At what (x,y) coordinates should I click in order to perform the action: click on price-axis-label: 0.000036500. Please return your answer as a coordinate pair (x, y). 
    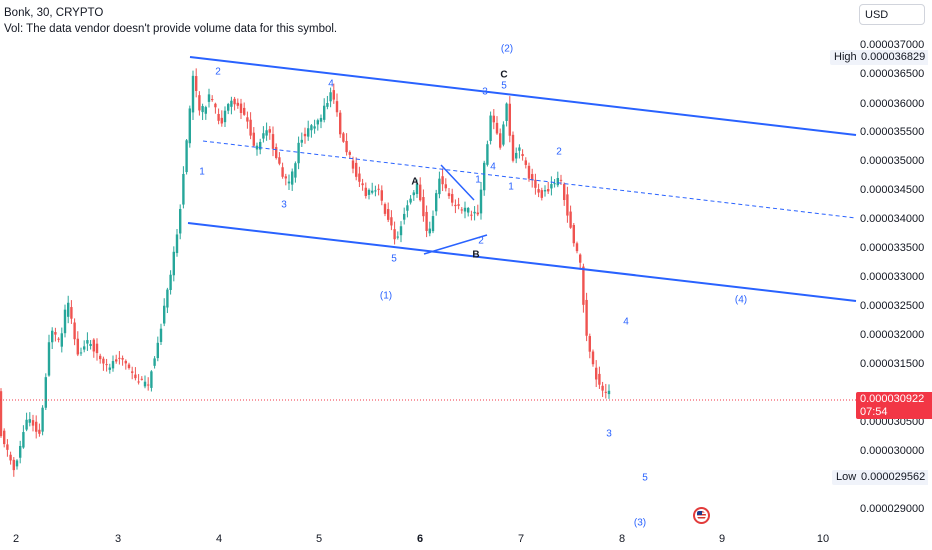
    Looking at the image, I should click on (892, 74).